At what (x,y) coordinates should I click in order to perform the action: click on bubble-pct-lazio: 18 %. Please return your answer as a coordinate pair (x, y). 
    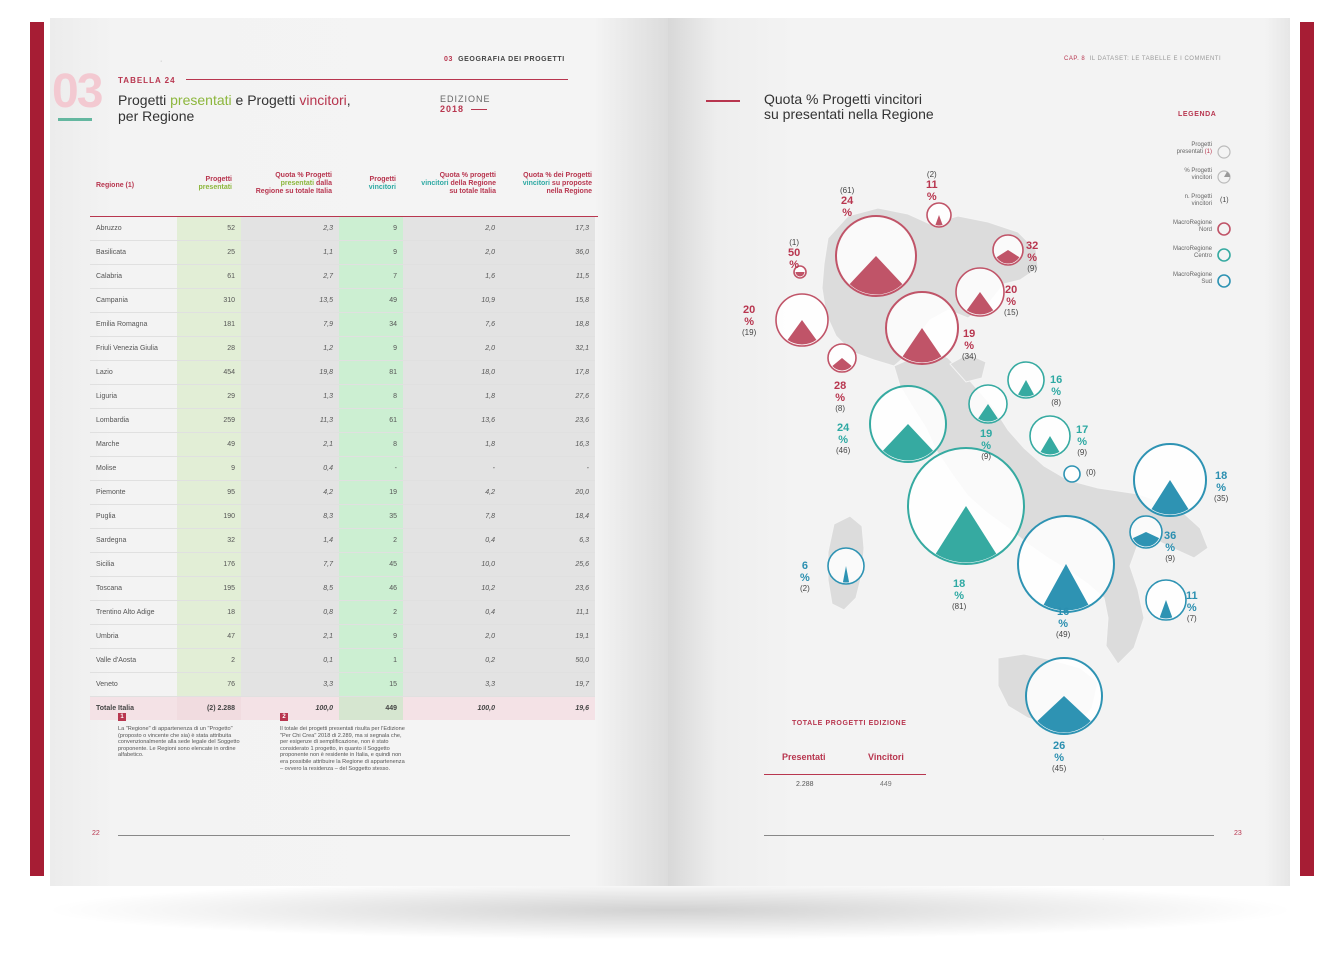
    Looking at the image, I should click on (959, 590).